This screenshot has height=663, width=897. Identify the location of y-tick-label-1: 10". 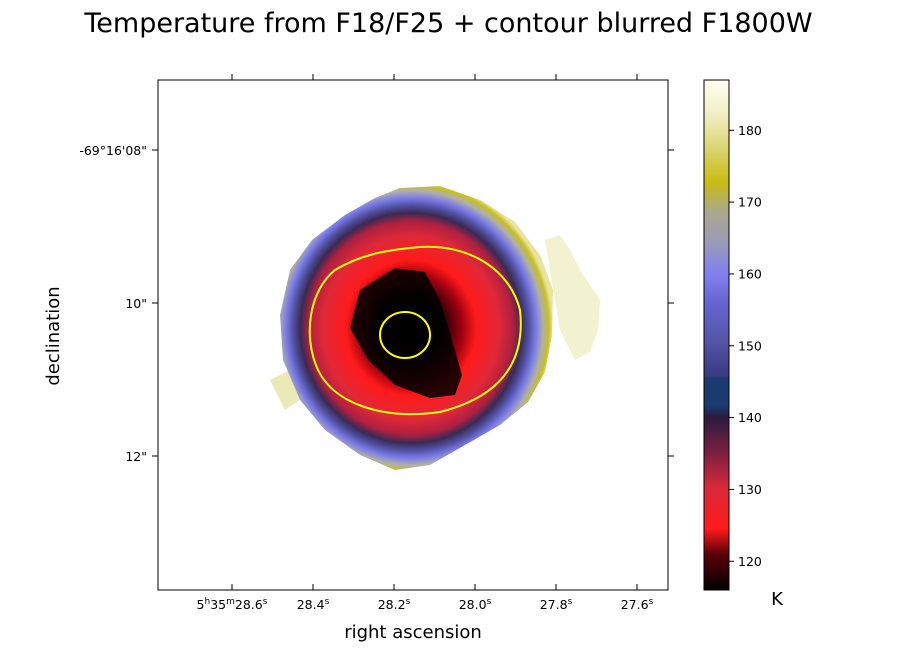
(136, 303).